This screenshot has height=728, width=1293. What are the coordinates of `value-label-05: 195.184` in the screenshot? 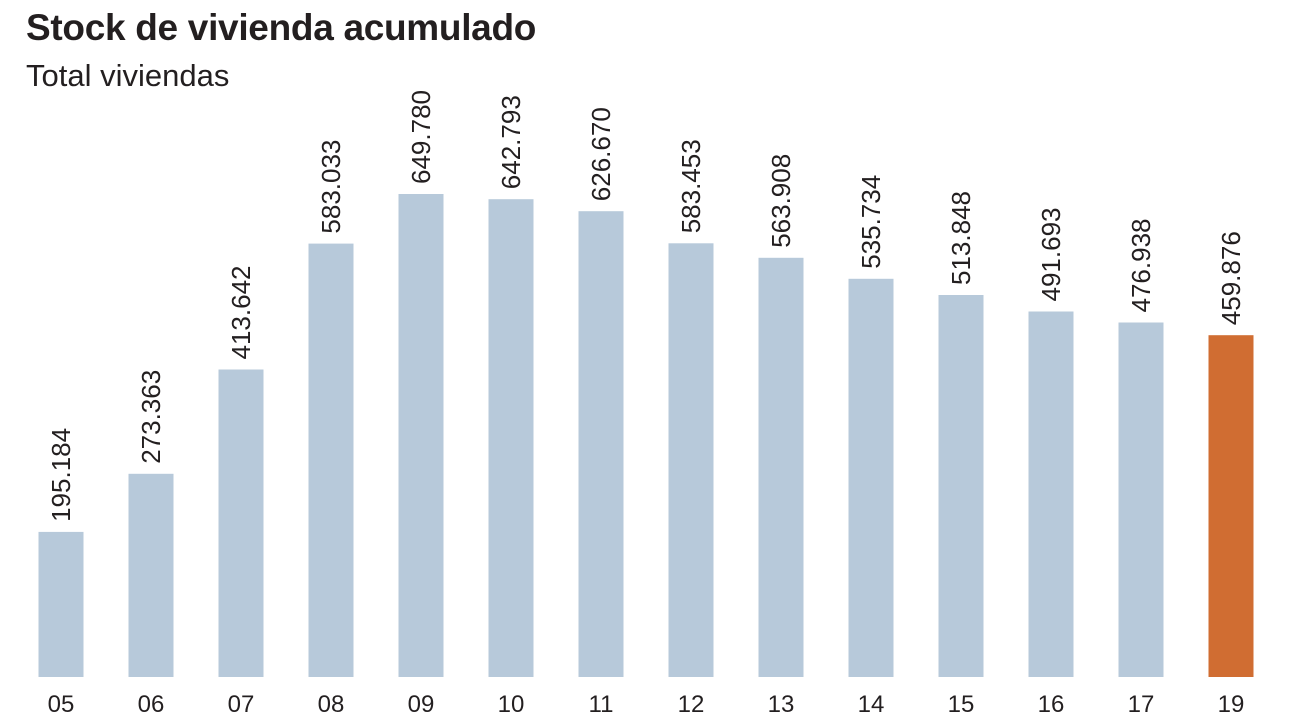 It's located at (61, 475).